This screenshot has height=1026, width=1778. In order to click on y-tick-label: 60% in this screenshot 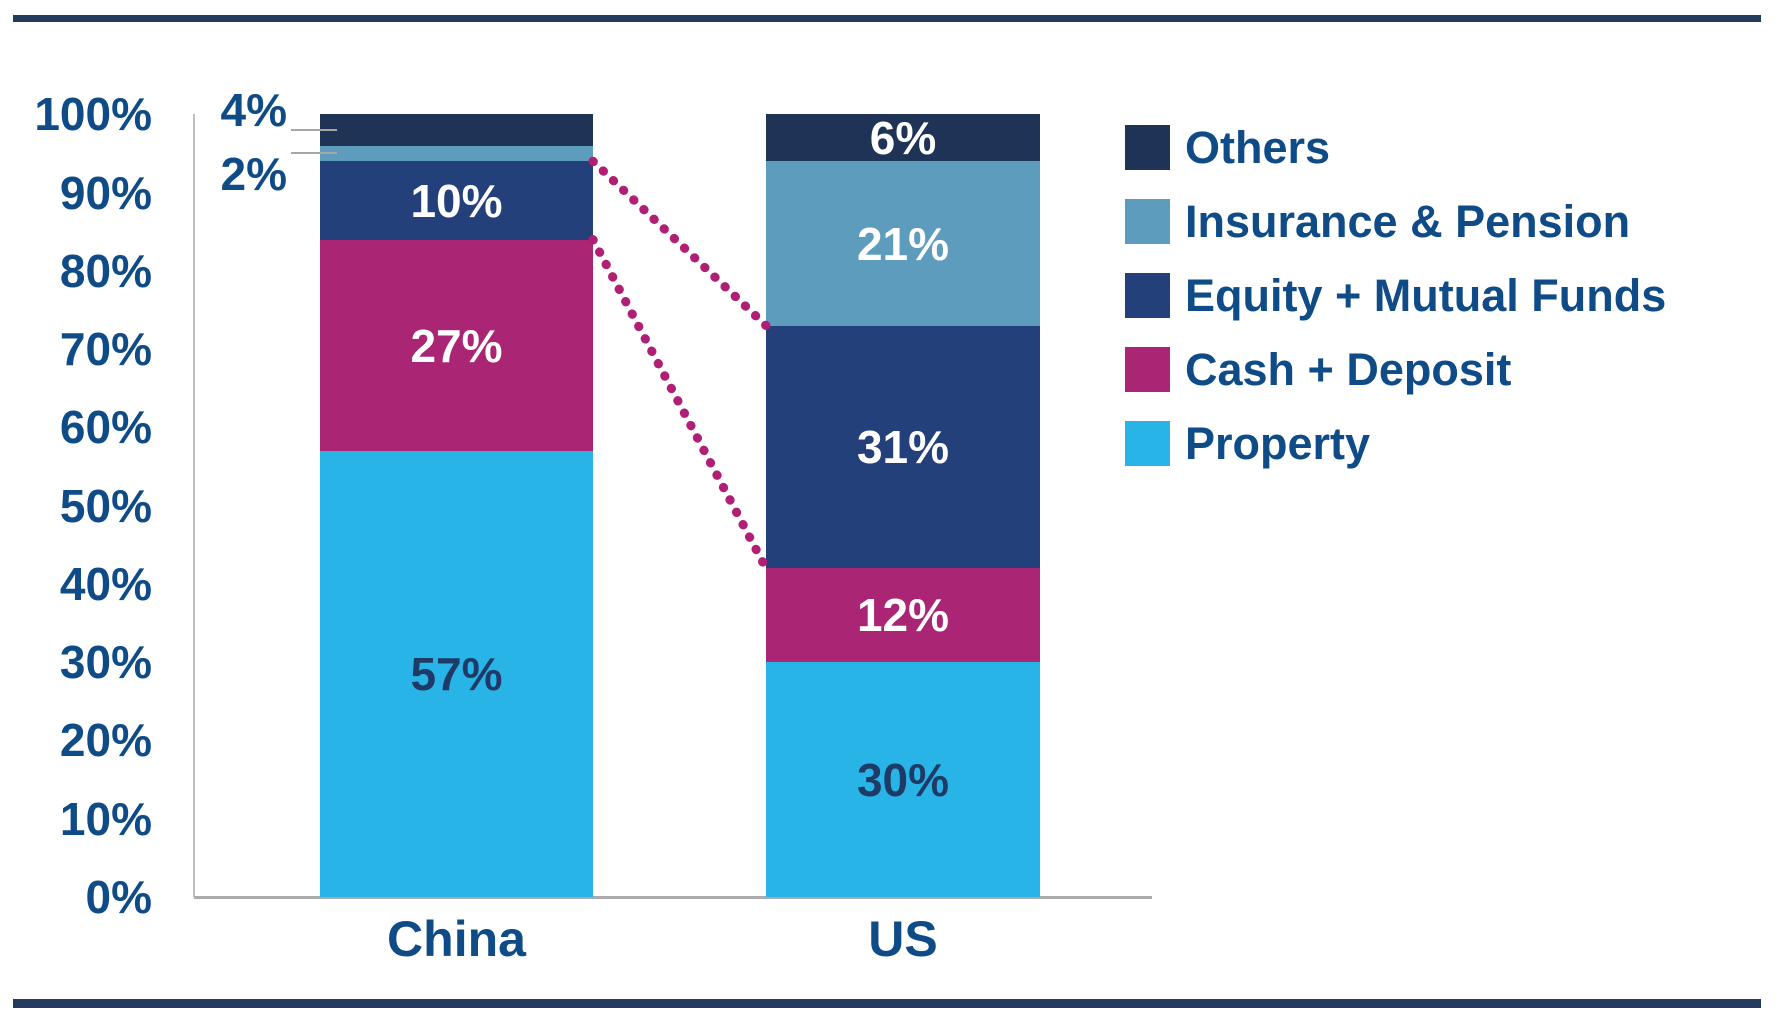, I will do `click(105, 427)`.